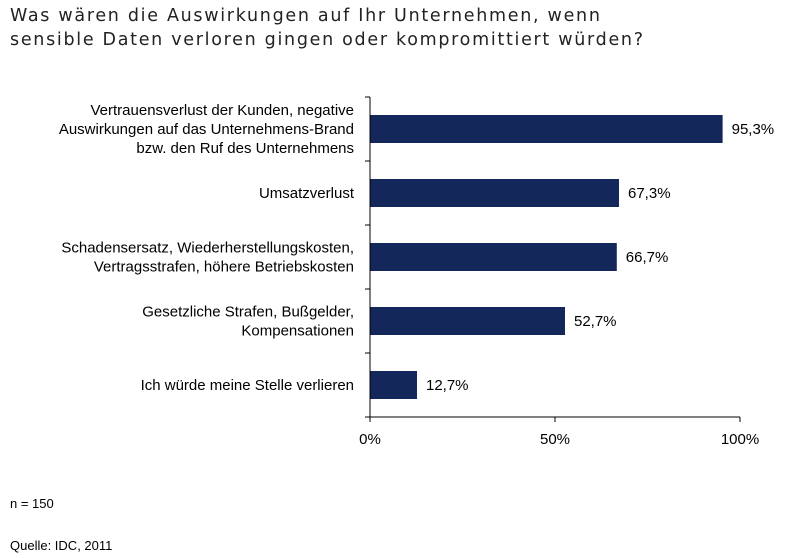 This screenshot has height=558, width=800. Describe the element at coordinates (370, 439) in the screenshot. I see `x-tick-label-1: 0%` at that location.